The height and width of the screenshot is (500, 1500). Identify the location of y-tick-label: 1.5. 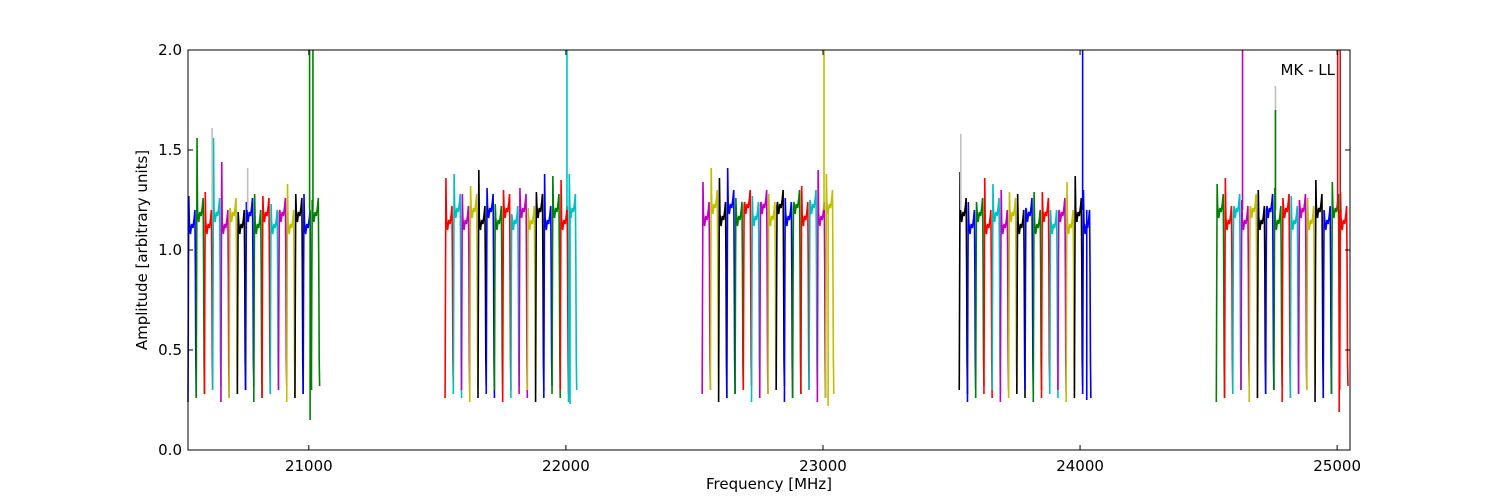
(170, 150).